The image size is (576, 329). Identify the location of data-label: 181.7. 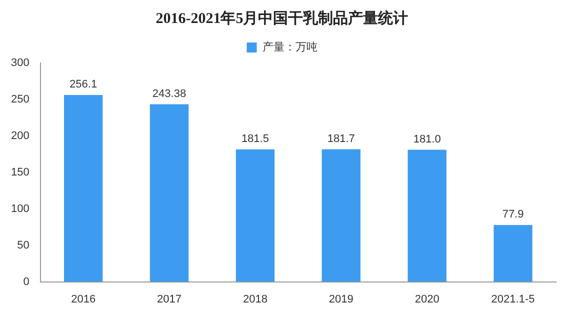
(341, 138).